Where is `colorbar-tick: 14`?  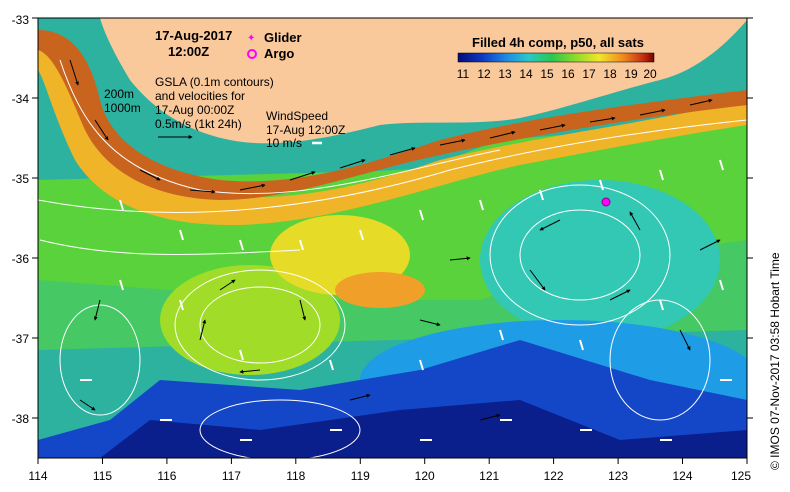 colorbar-tick: 14 is located at coordinates (526, 74).